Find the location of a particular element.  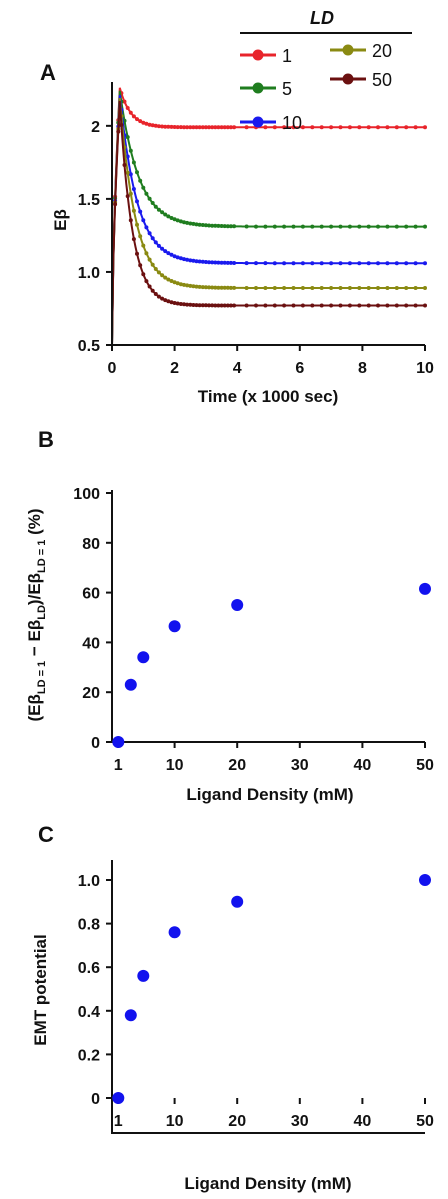

chart-b-axes is located at coordinates (268, 616).